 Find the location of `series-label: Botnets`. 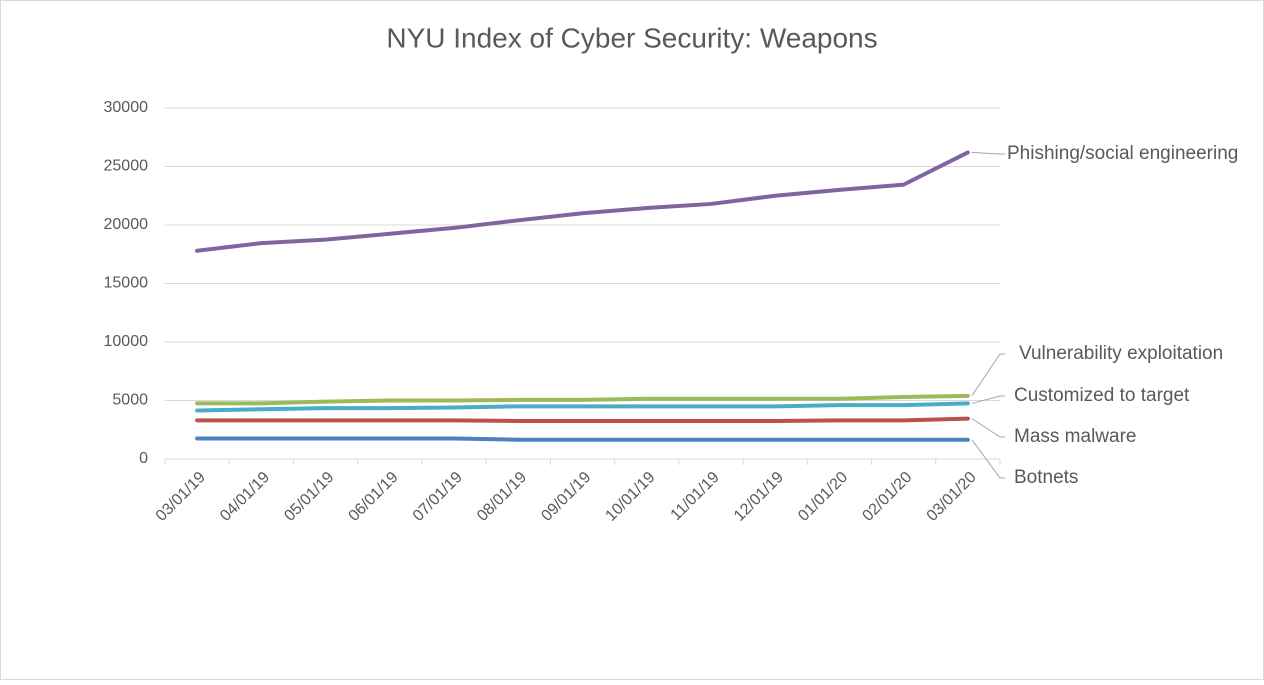

series-label: Botnets is located at coordinates (1046, 477).